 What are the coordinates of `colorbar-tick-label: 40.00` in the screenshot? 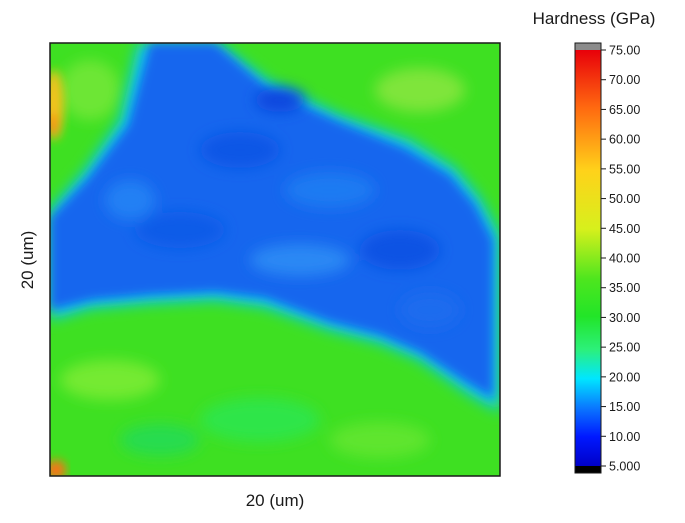 It's located at (624, 259).